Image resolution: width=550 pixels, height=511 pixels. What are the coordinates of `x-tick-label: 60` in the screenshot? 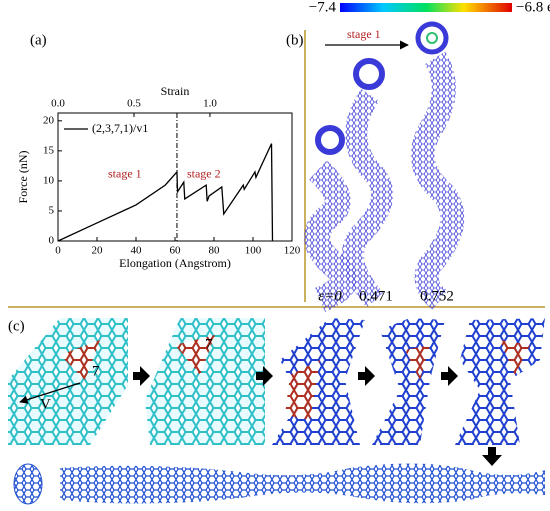 It's located at (176, 251).